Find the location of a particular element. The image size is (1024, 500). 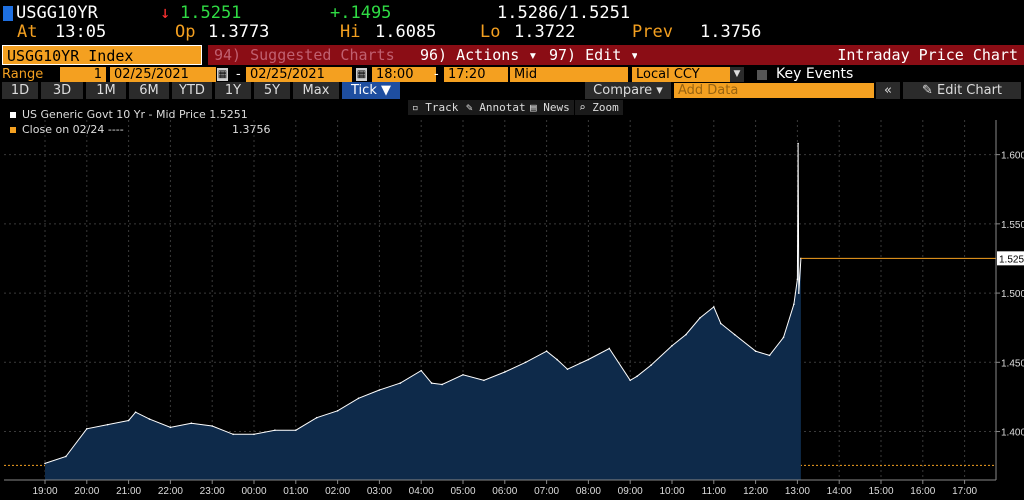

period-max: Max is located at coordinates (316, 90).